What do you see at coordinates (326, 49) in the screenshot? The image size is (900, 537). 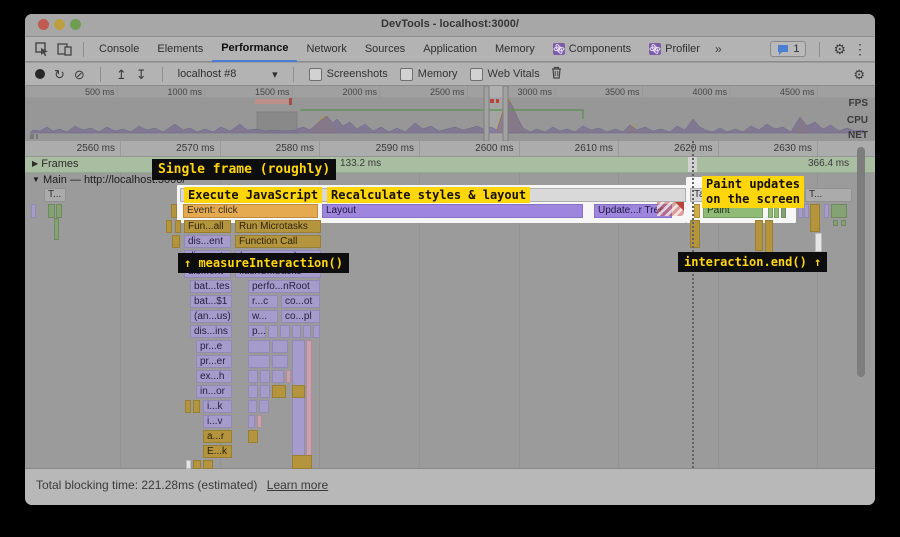 I see `tab-network: Network` at bounding box center [326, 49].